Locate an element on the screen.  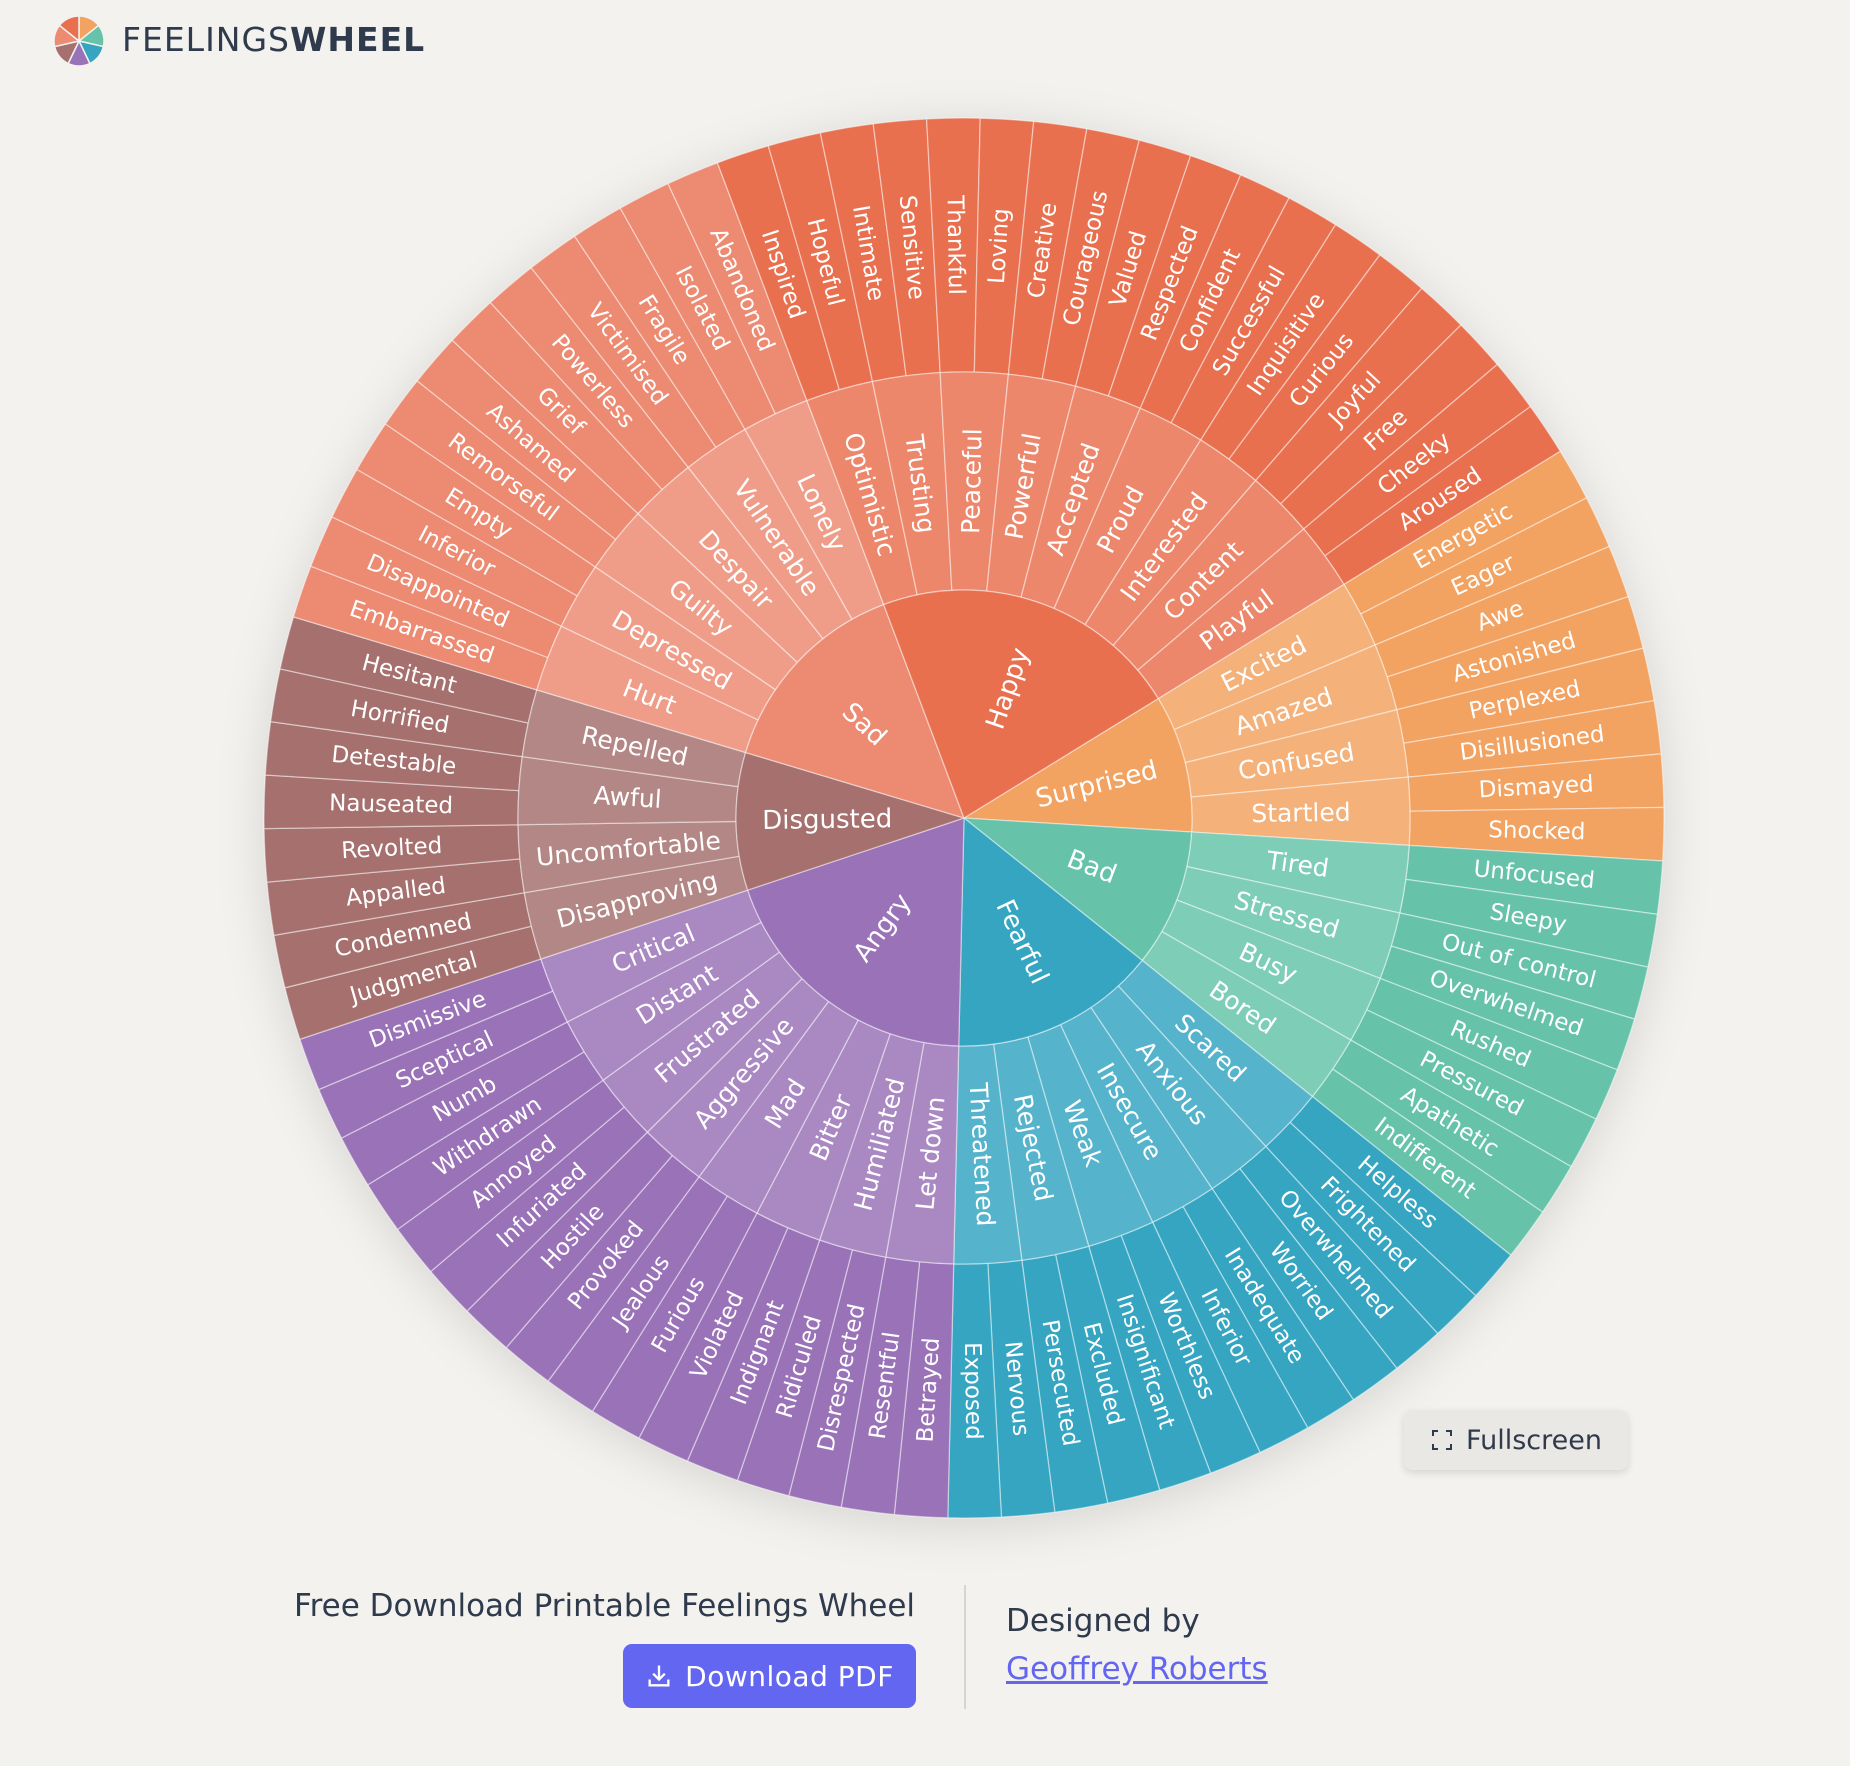
logo-slice is located at coordinates (69, 29).